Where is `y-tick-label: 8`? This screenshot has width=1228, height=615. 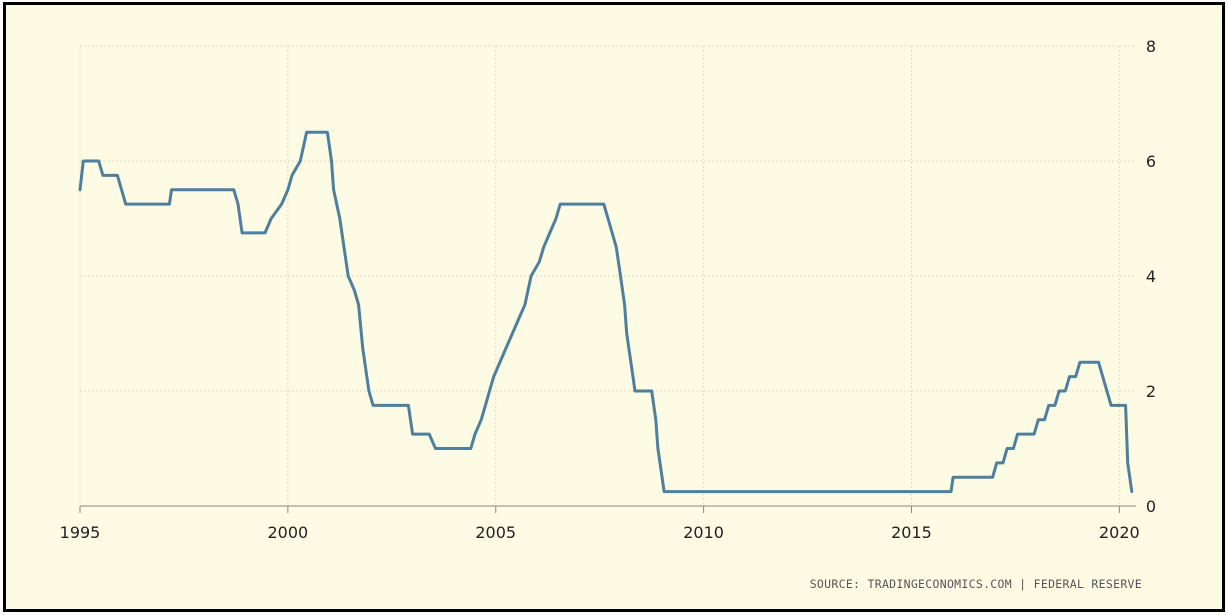 y-tick-label: 8 is located at coordinates (1151, 46).